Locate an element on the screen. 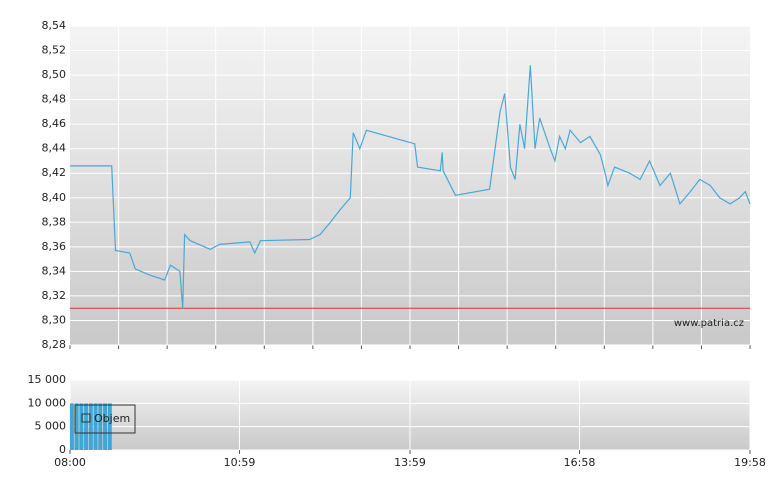 This screenshot has width=780, height=494. y-tick-label: 5 000 is located at coordinates (51, 426).